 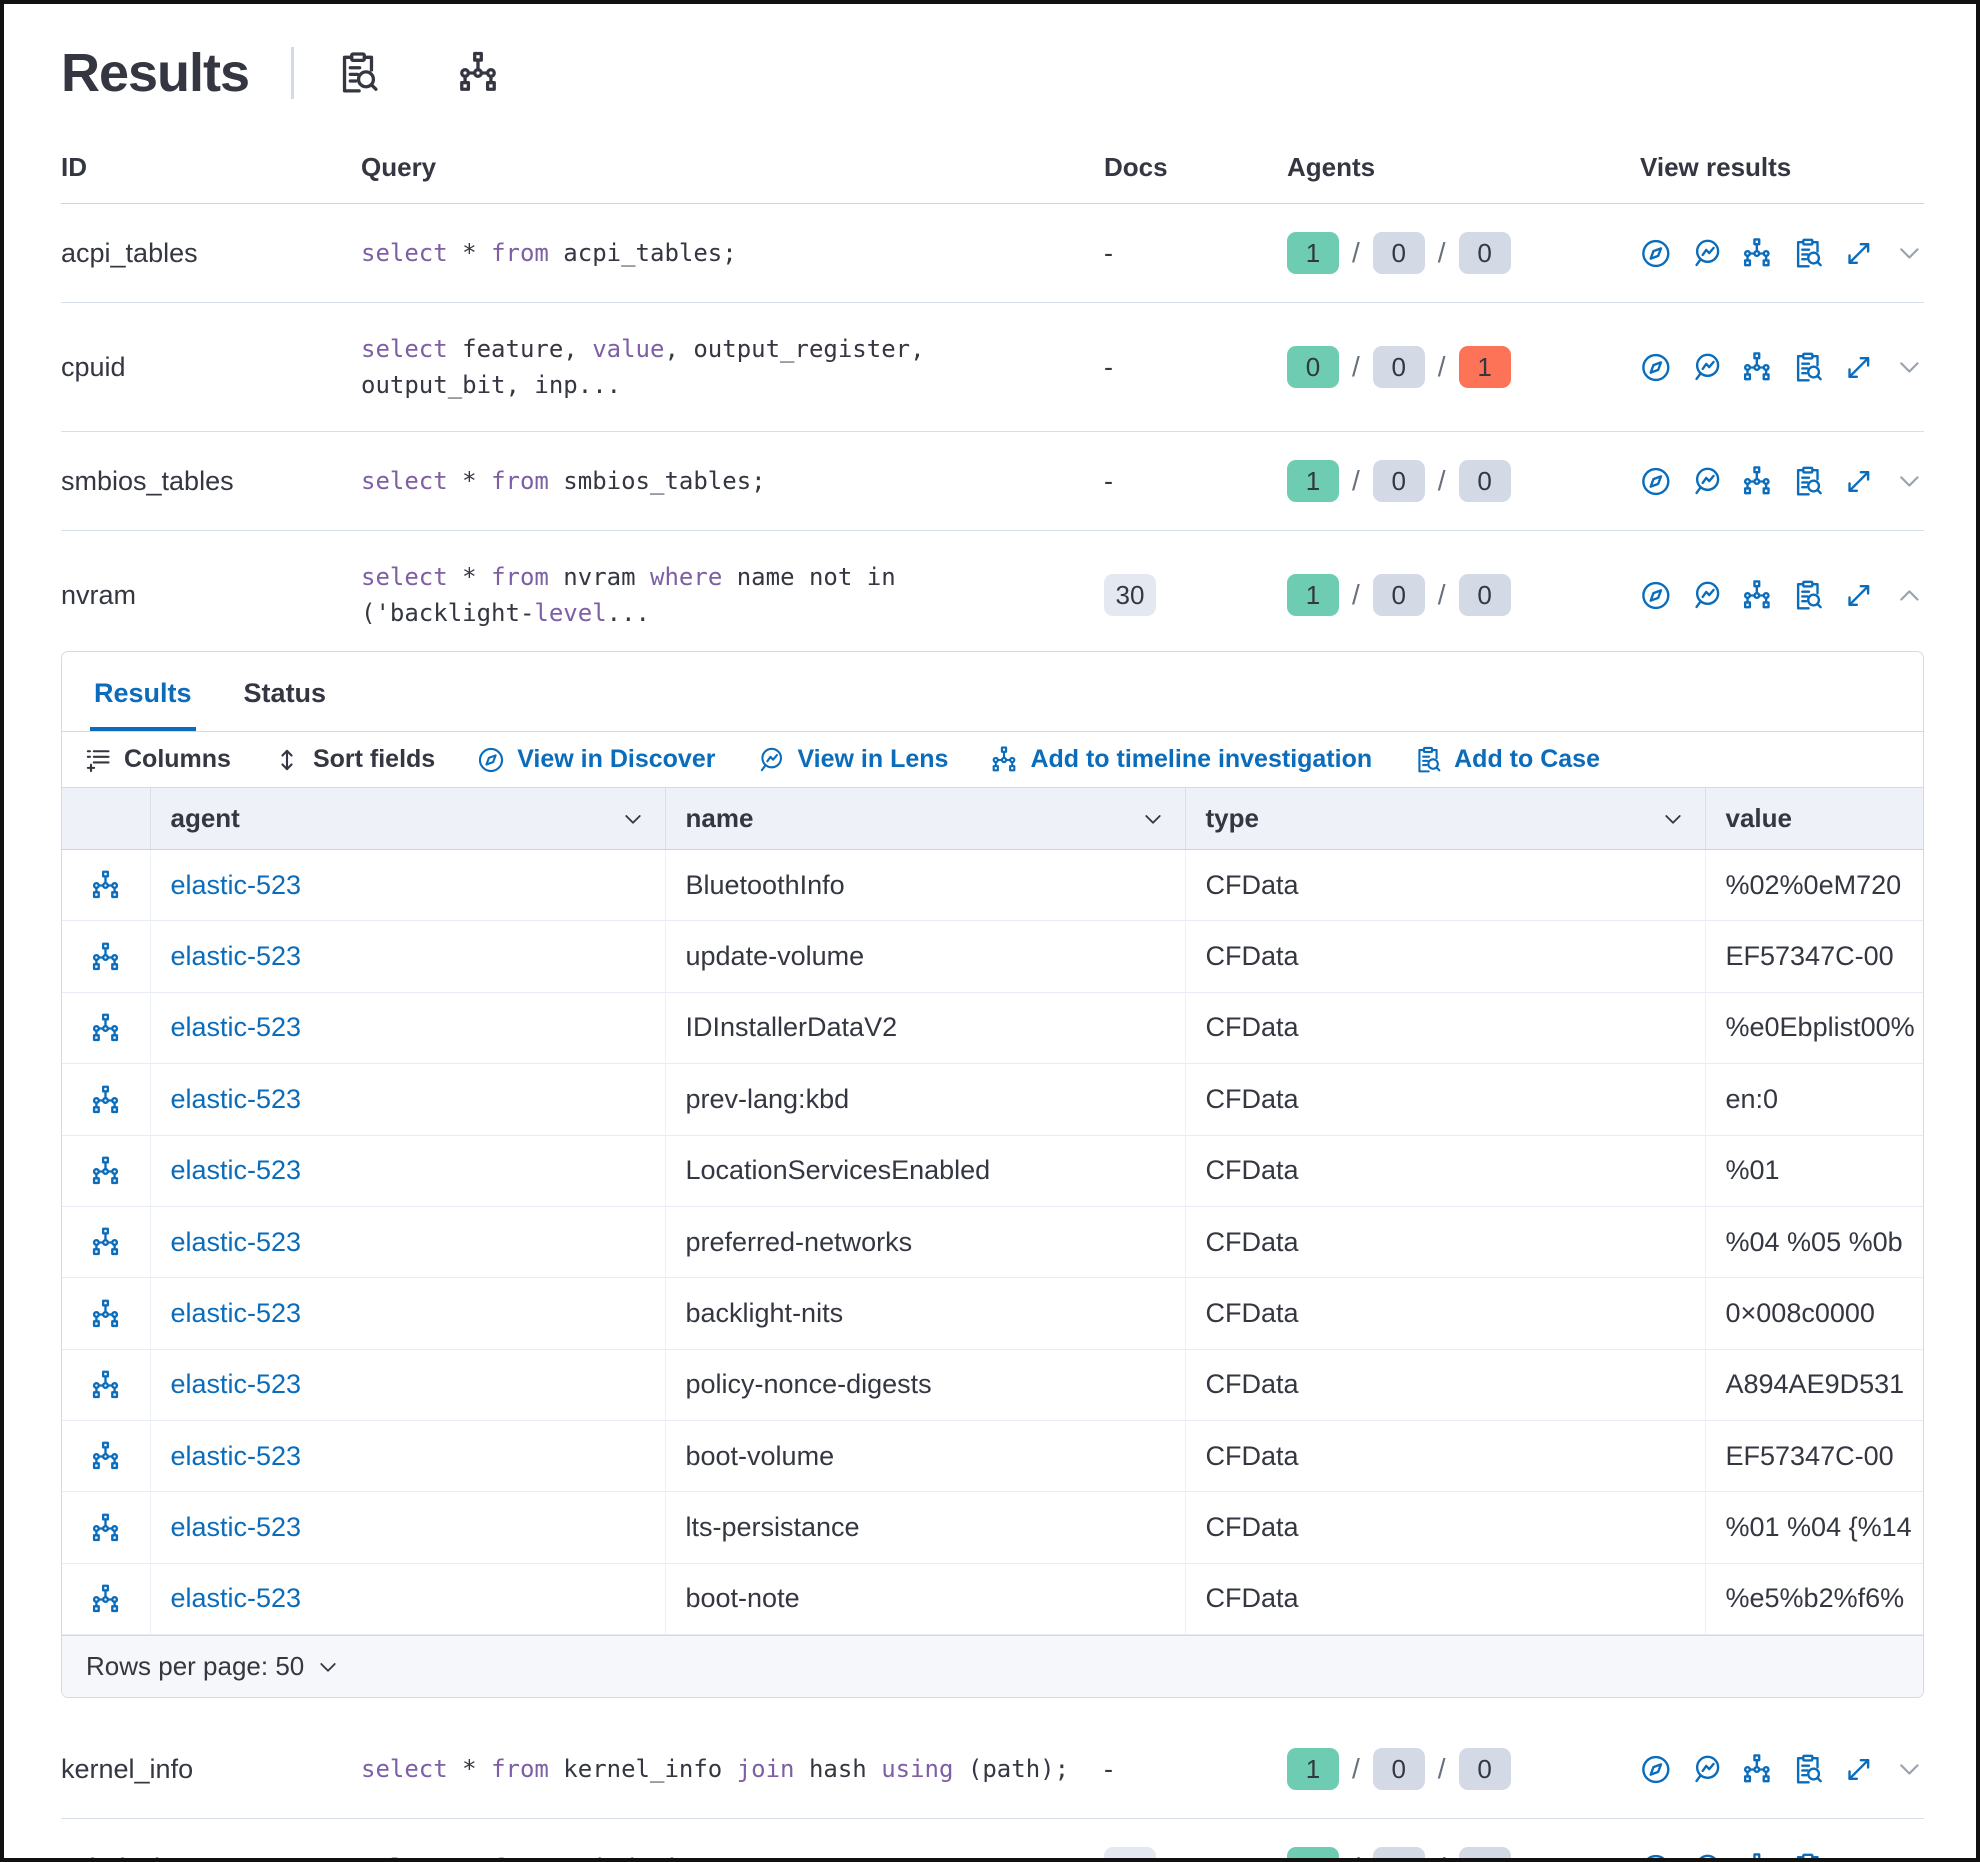 What do you see at coordinates (992, 1666) in the screenshot?
I see `rows-per-page: Rows per page: 50` at bounding box center [992, 1666].